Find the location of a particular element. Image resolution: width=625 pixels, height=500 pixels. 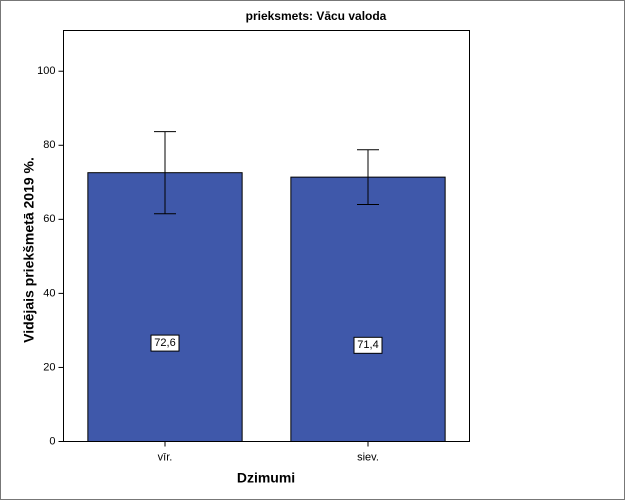

value-label: 72,6 is located at coordinates (164, 343).